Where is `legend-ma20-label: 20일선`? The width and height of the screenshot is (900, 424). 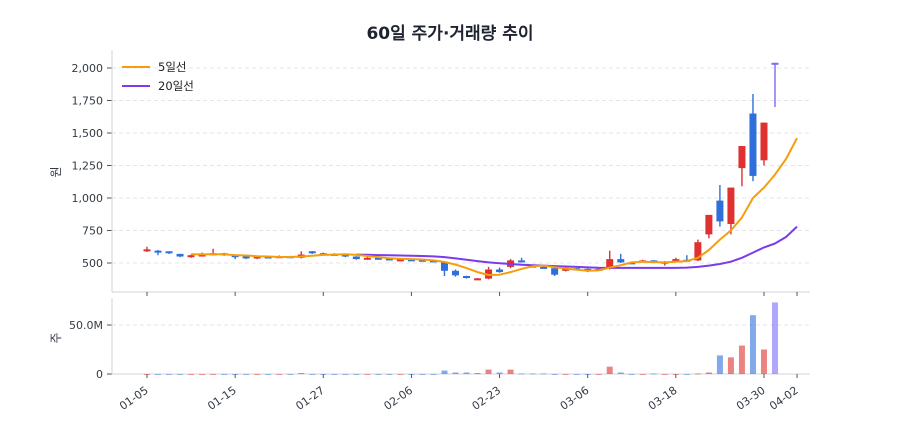
legend-ma20-label: 20일선 is located at coordinates (176, 86).